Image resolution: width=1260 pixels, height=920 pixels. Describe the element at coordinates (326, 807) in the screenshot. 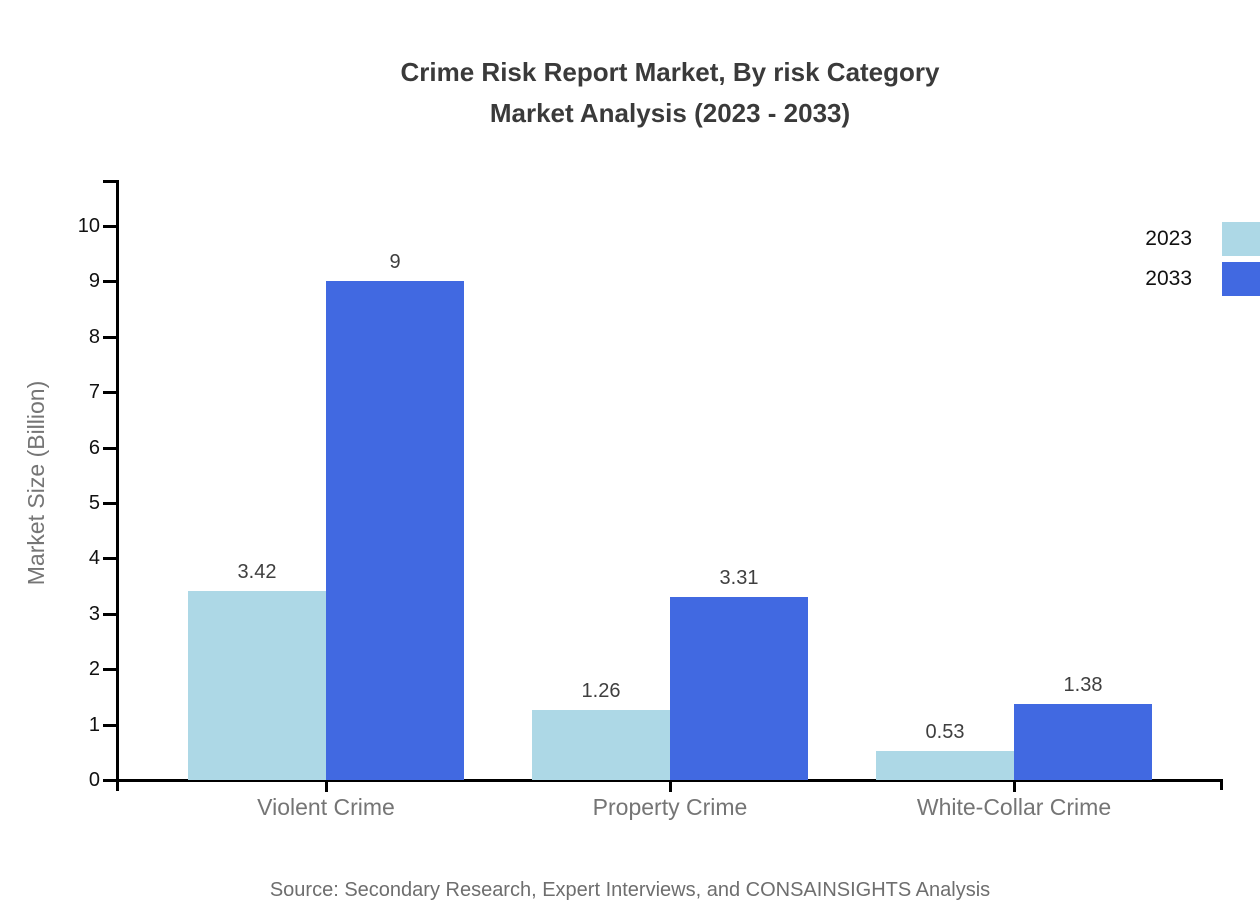

I see `category-label: Violent Crime` at that location.